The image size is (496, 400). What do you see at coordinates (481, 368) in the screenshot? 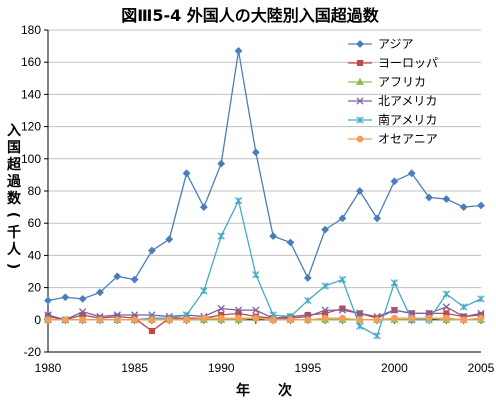
I see `x-tick-label: 2005` at bounding box center [481, 368].